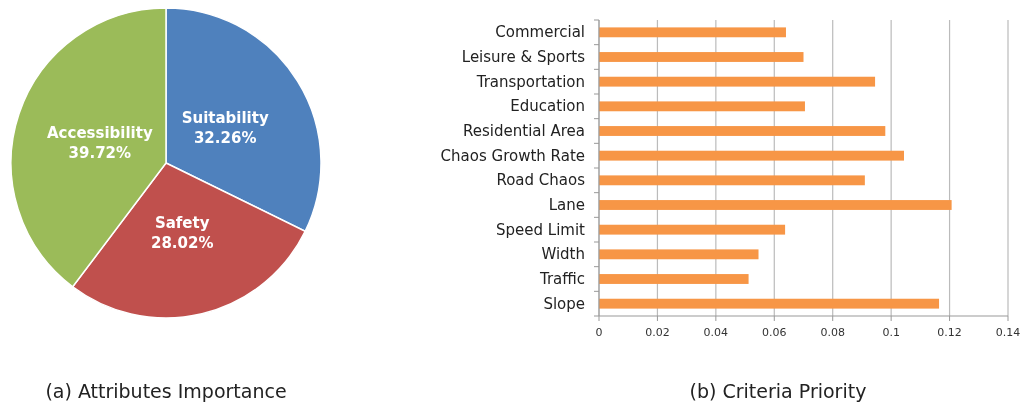  I want to click on y-tick-label: Road Chaos, so click(541, 180).